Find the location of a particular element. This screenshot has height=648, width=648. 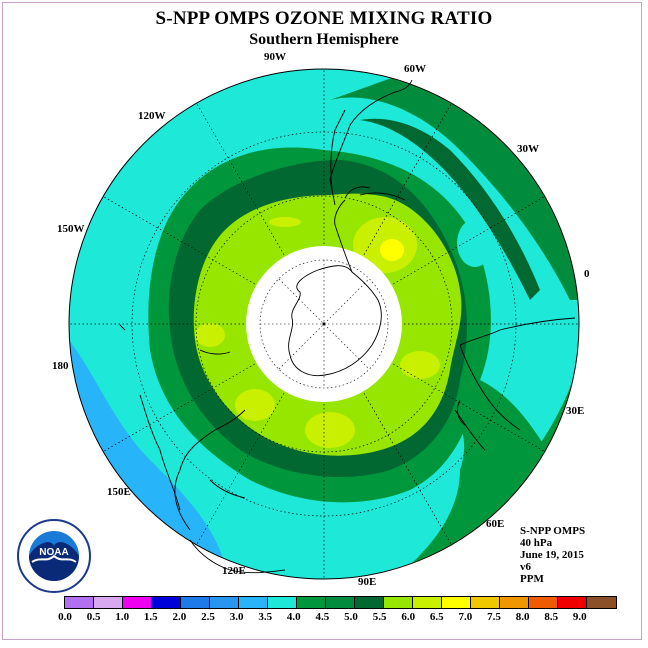

pressure-level-label: 40 hPa is located at coordinates (536, 543).